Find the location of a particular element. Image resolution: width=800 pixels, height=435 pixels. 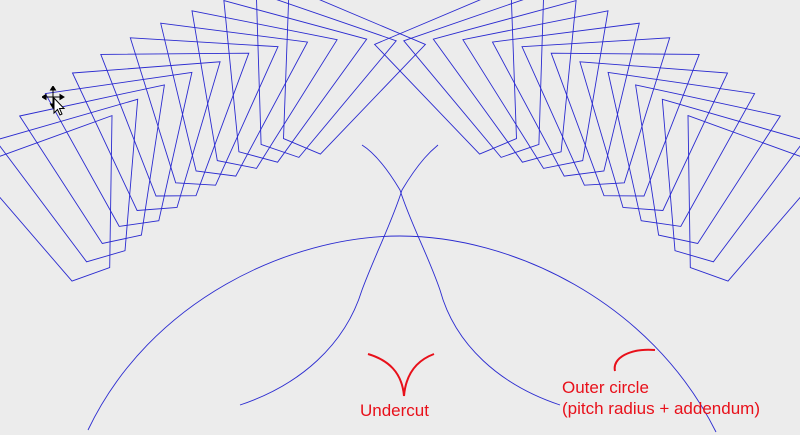

undercut-arrow-right is located at coordinates (419, 375).